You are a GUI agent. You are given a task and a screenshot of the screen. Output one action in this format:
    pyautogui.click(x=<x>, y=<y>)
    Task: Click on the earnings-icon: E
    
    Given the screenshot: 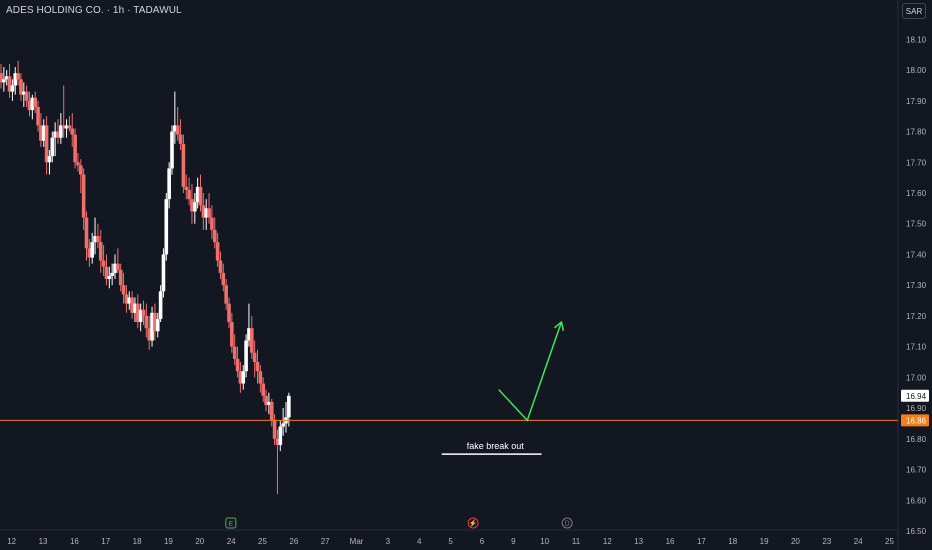 What is the action you would take?
    pyautogui.click(x=231, y=523)
    